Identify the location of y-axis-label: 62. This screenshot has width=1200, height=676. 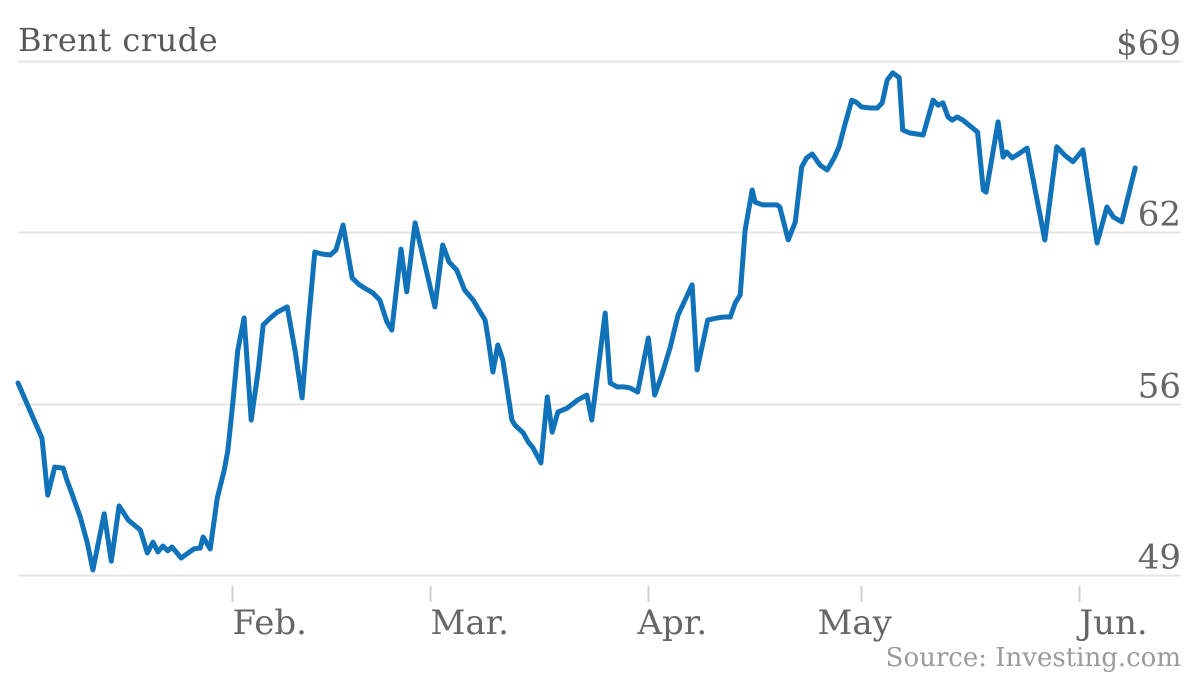
(1159, 215).